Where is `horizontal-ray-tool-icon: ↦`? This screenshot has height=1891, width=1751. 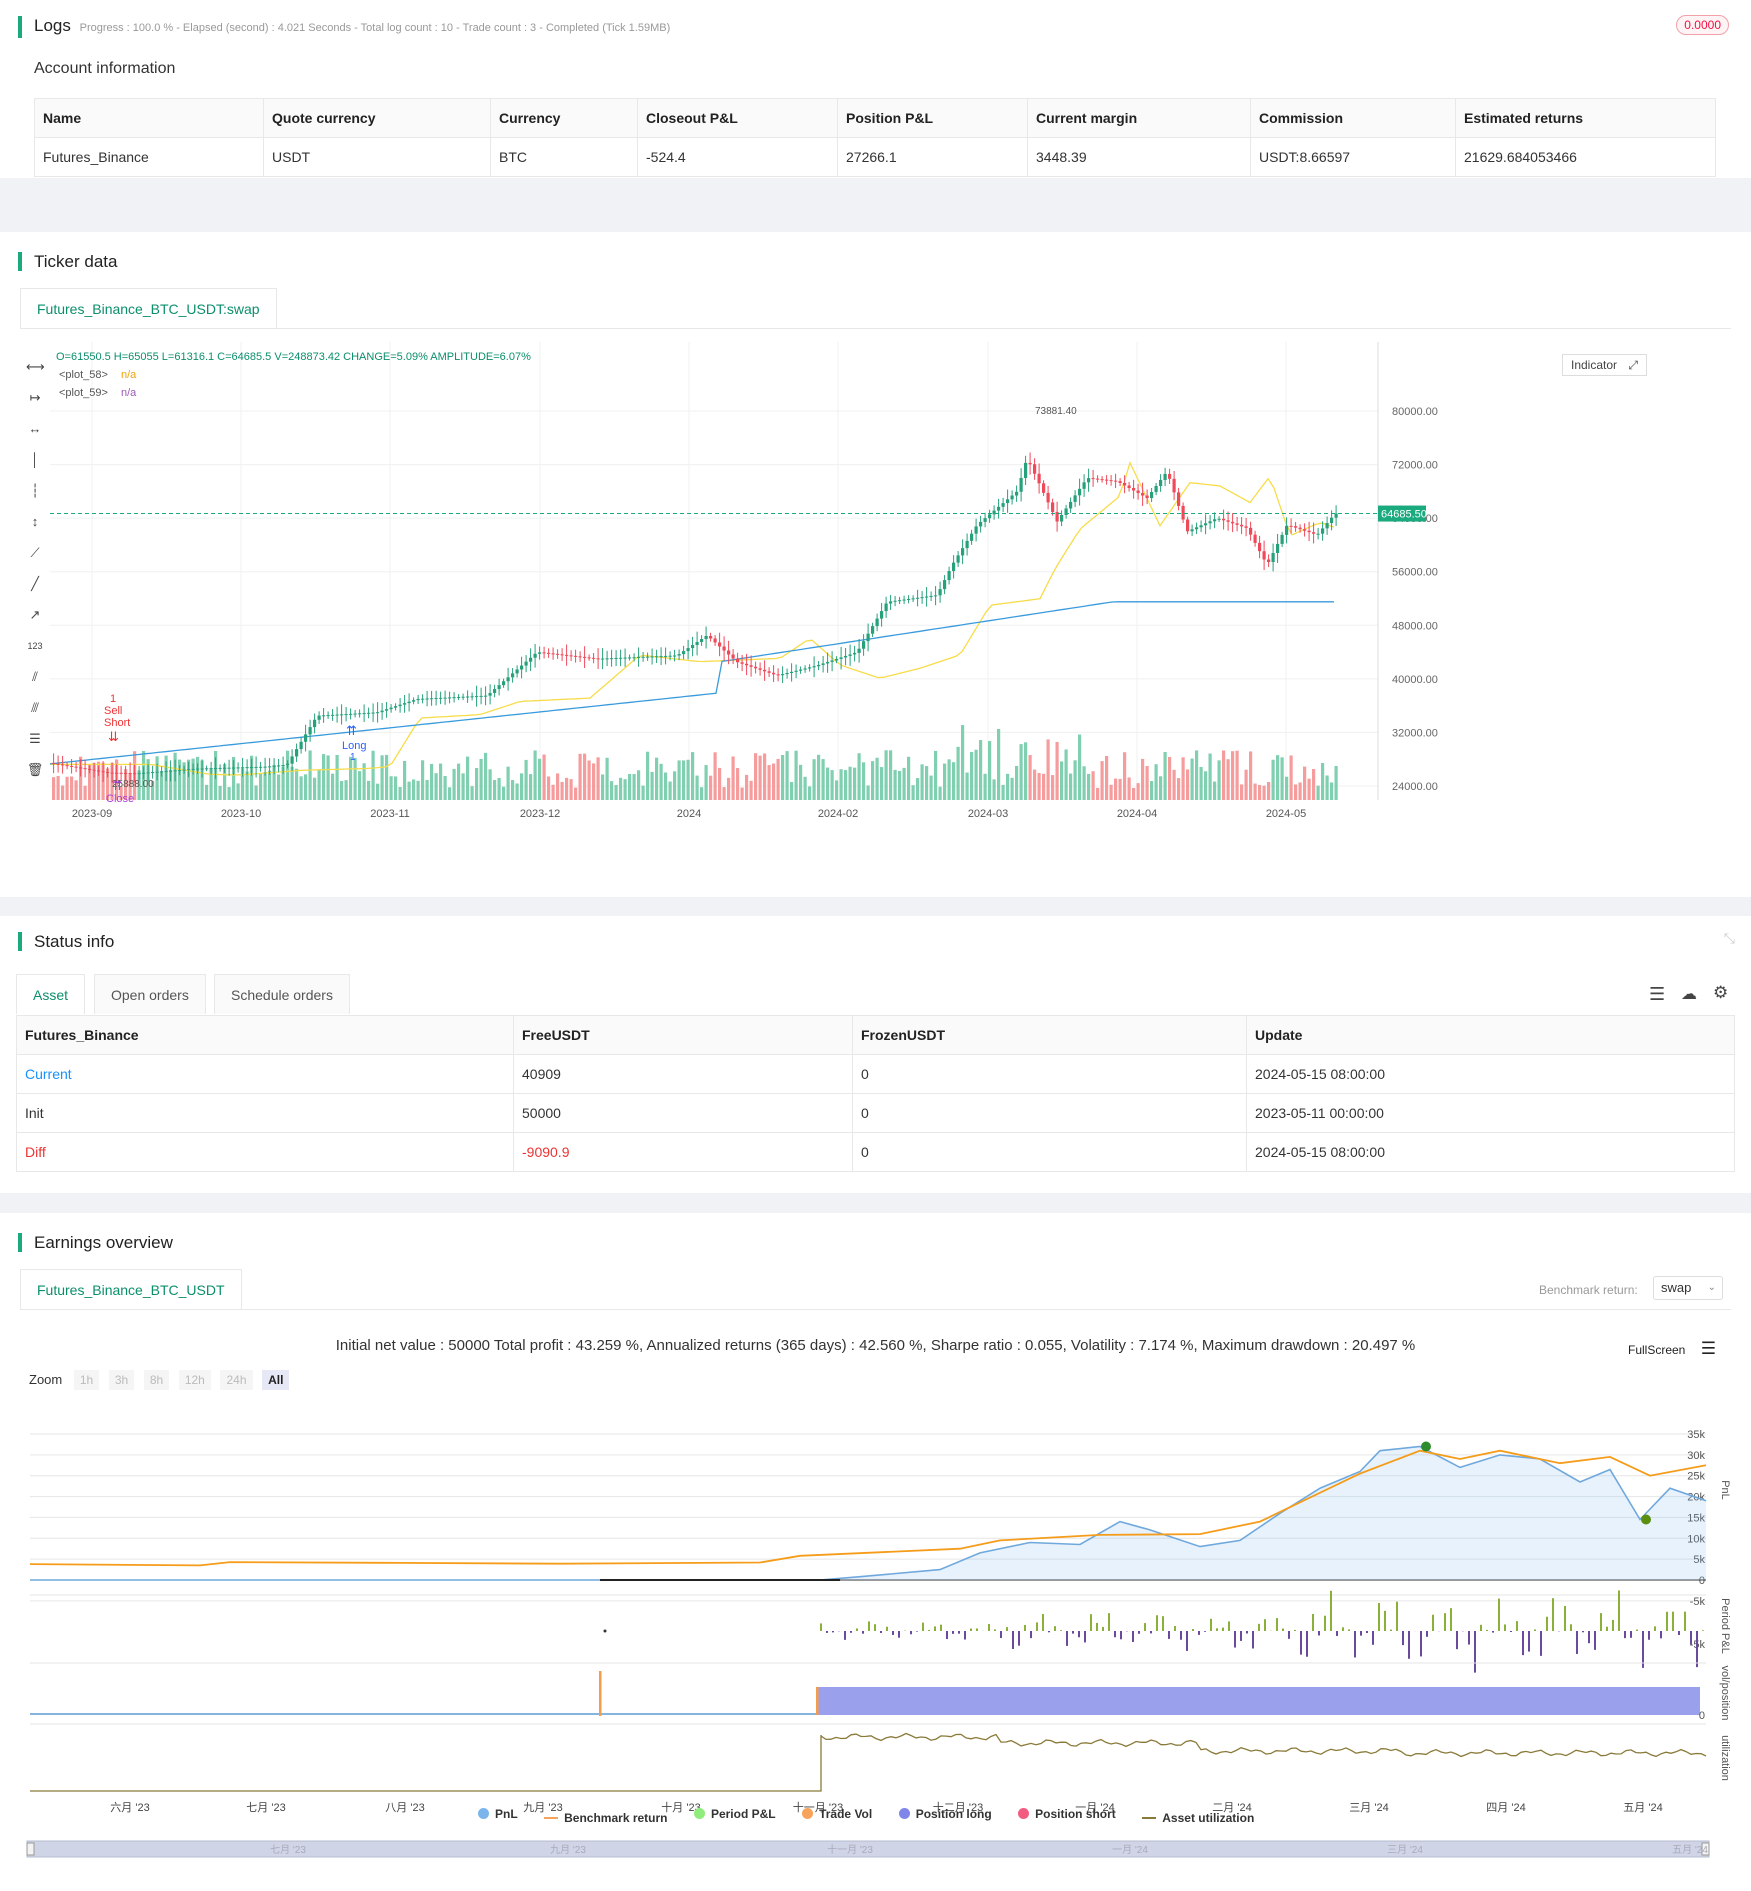
horizontal-ray-tool-icon: ↦ is located at coordinates (35, 397).